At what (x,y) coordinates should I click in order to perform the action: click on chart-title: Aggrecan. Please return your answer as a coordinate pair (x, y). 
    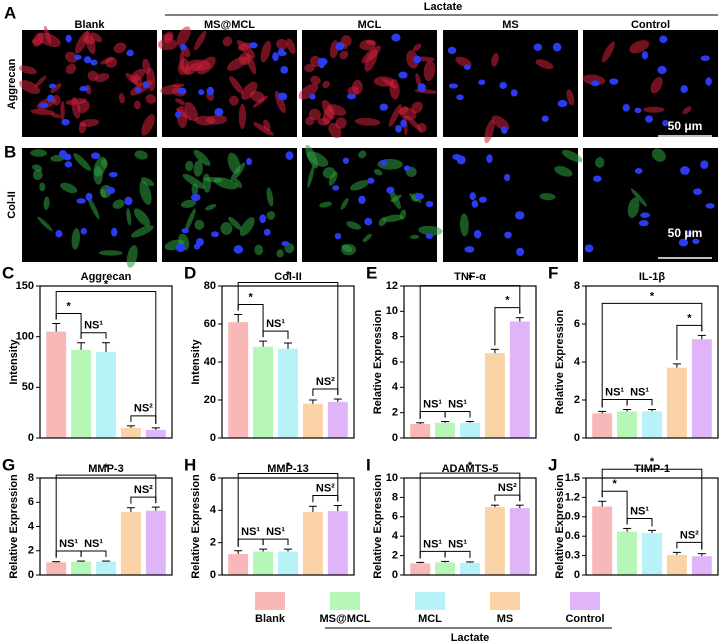
    Looking at the image, I should click on (106, 277).